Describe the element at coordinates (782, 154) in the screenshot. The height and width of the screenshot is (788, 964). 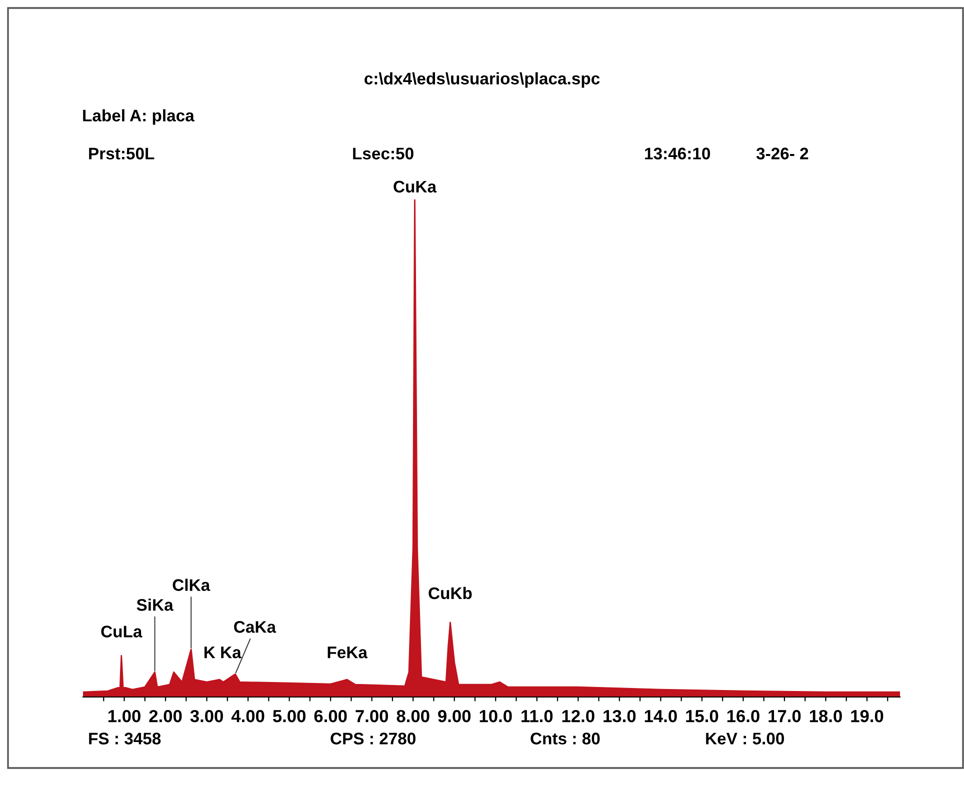
I see `text: 3-26- 2` at that location.